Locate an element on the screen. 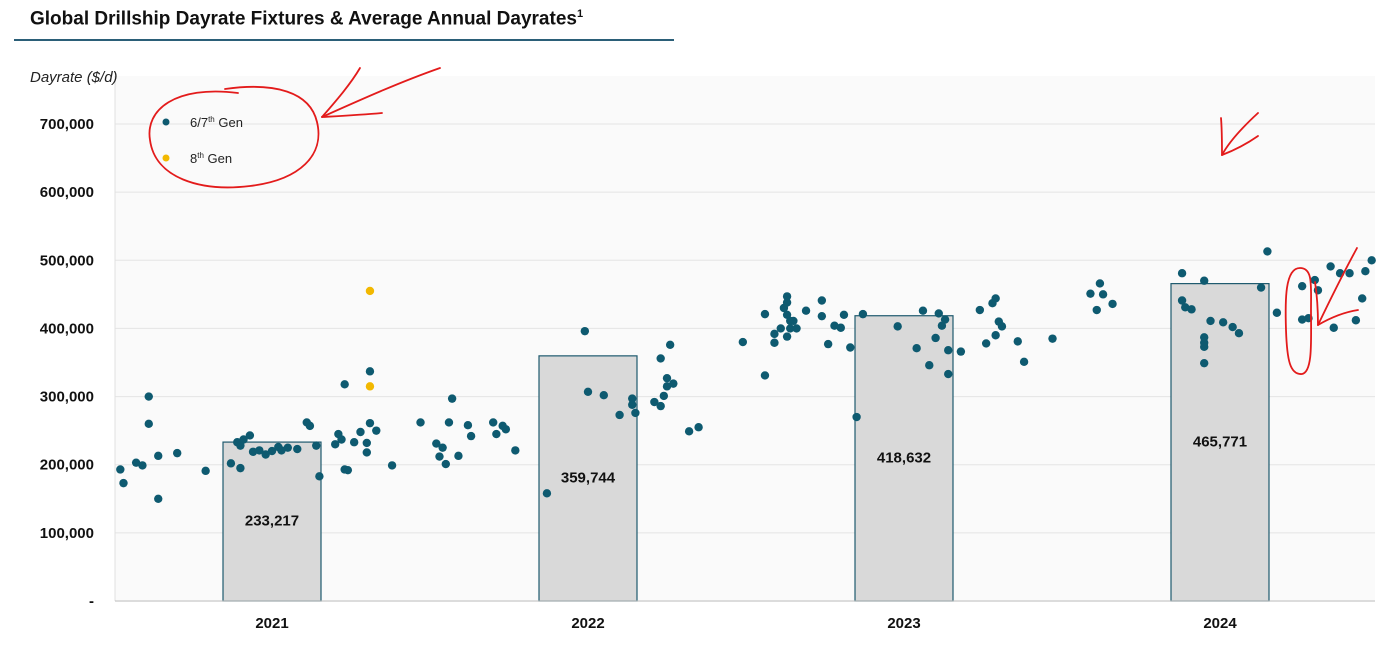 The height and width of the screenshot is (649, 1376). x-tick-label: 2024 is located at coordinates (1220, 623).